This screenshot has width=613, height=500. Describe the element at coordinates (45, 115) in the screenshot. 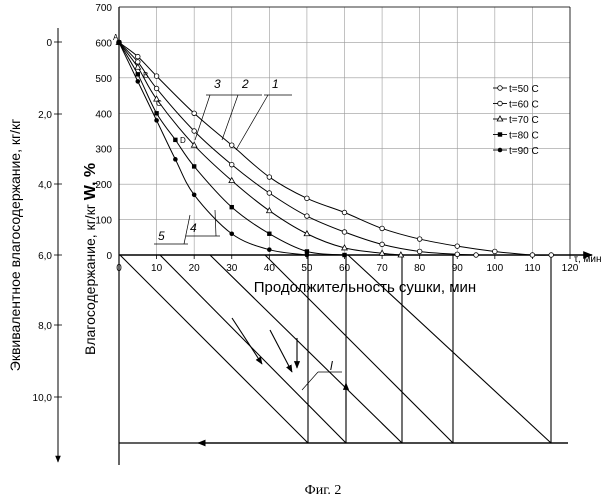

I see `left-tick-label: 2,0` at that location.